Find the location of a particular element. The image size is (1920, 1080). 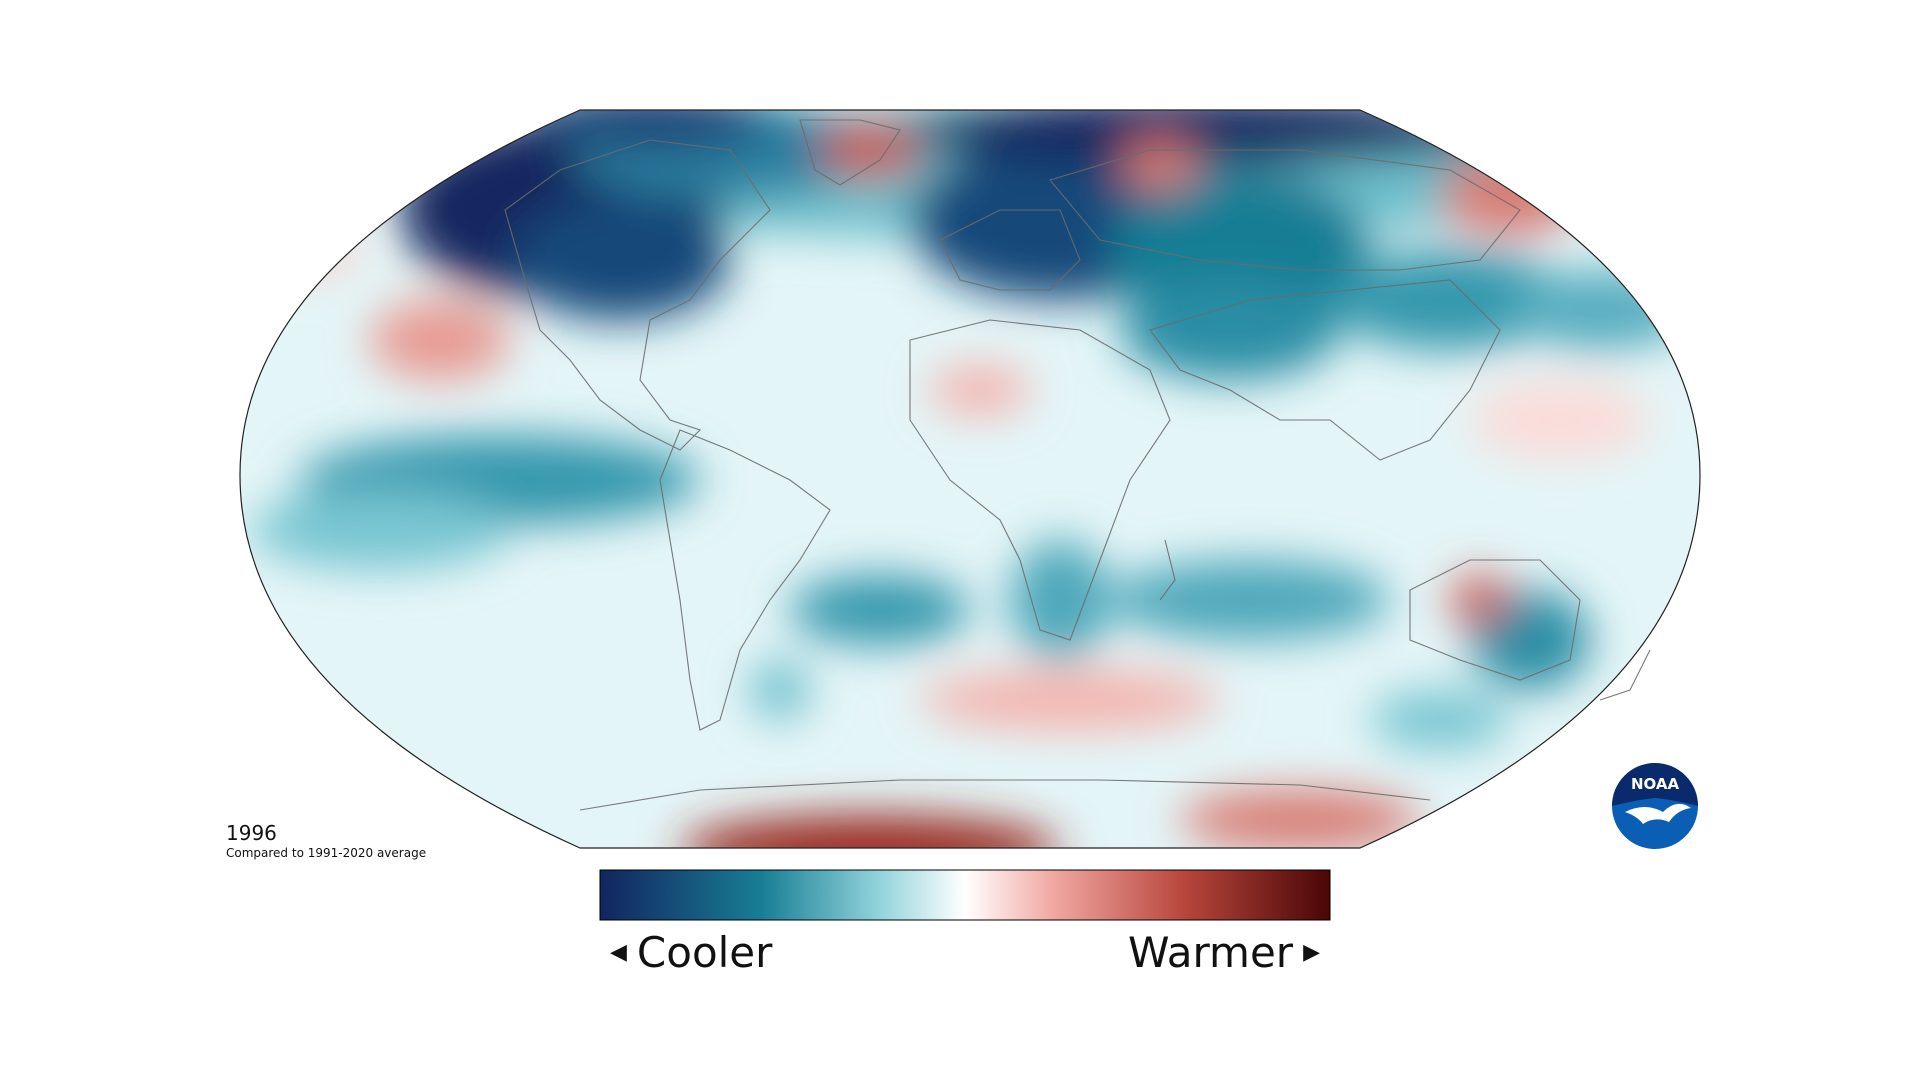

legend-cooler: ◀ Cooler is located at coordinates (686, 952).